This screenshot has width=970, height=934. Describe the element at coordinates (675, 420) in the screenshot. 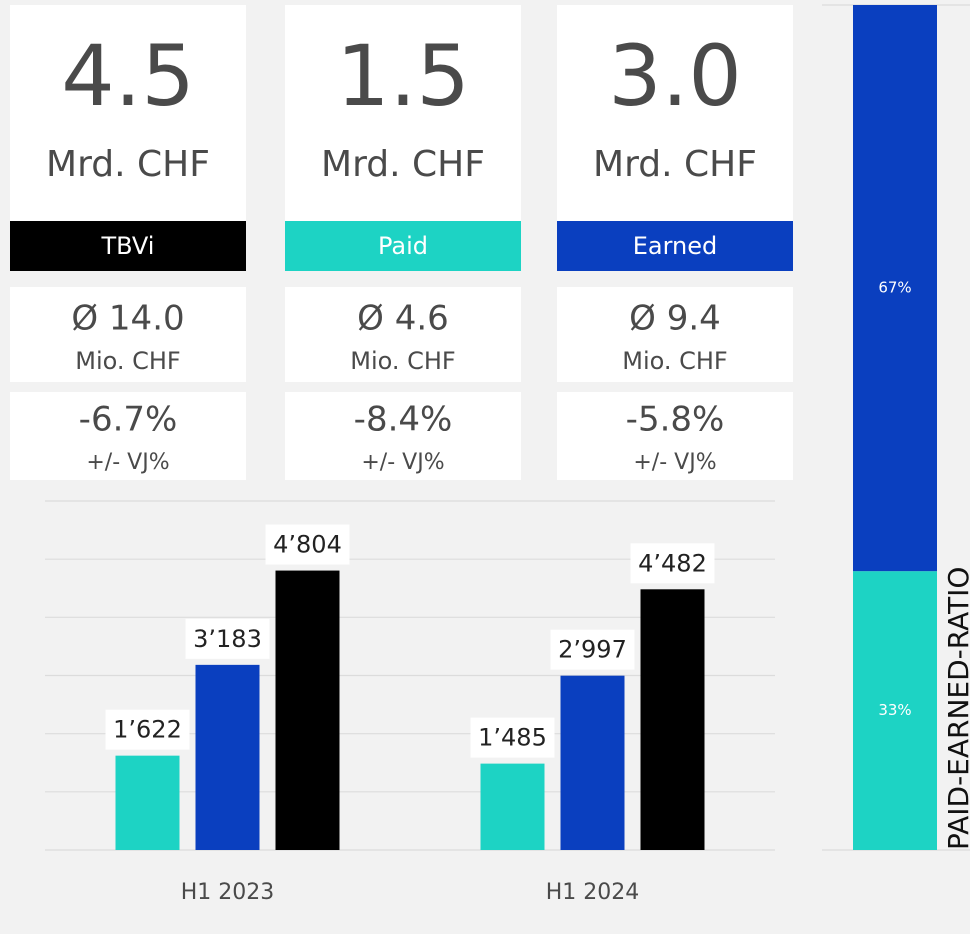

I see `change-value: -5.8%` at that location.